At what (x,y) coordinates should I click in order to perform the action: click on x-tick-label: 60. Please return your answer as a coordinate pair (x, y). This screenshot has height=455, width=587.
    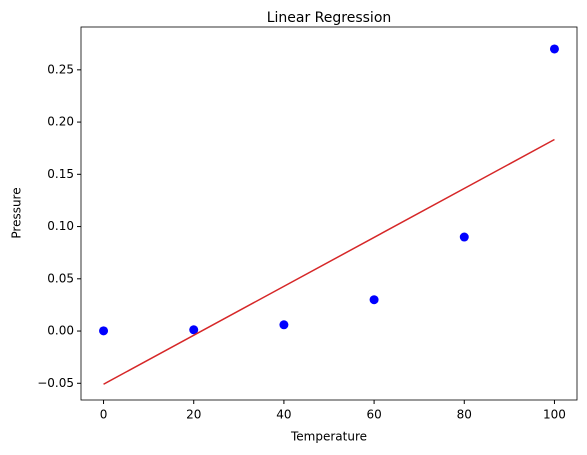
    Looking at the image, I should click on (373, 415).